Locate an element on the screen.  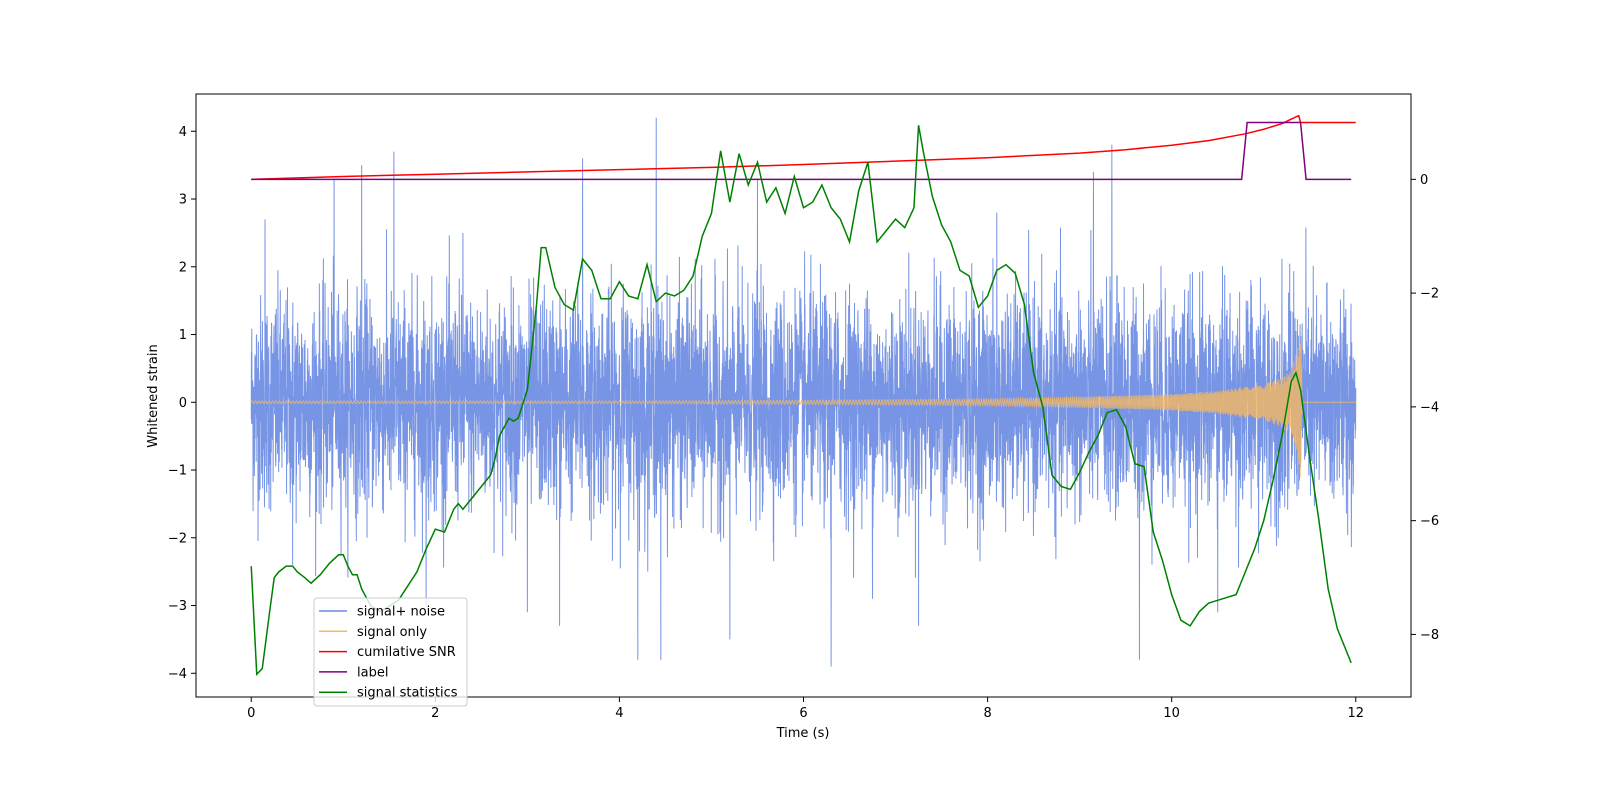
series-label is located at coordinates (801, 151).